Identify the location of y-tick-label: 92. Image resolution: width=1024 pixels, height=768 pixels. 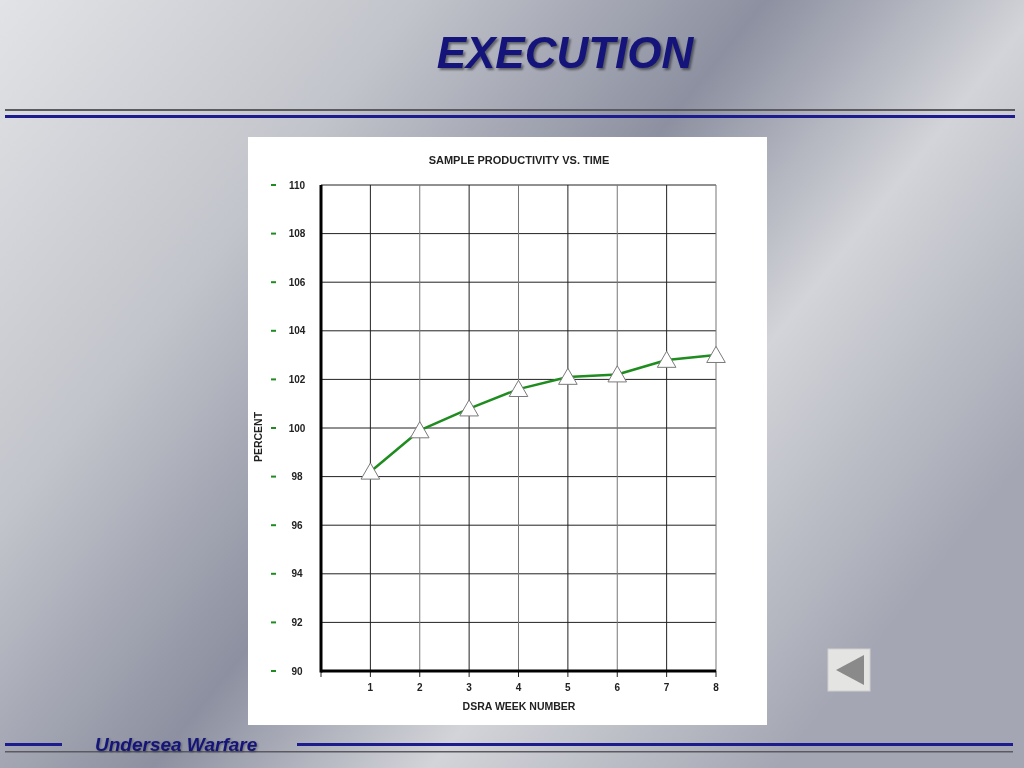
(297, 622).